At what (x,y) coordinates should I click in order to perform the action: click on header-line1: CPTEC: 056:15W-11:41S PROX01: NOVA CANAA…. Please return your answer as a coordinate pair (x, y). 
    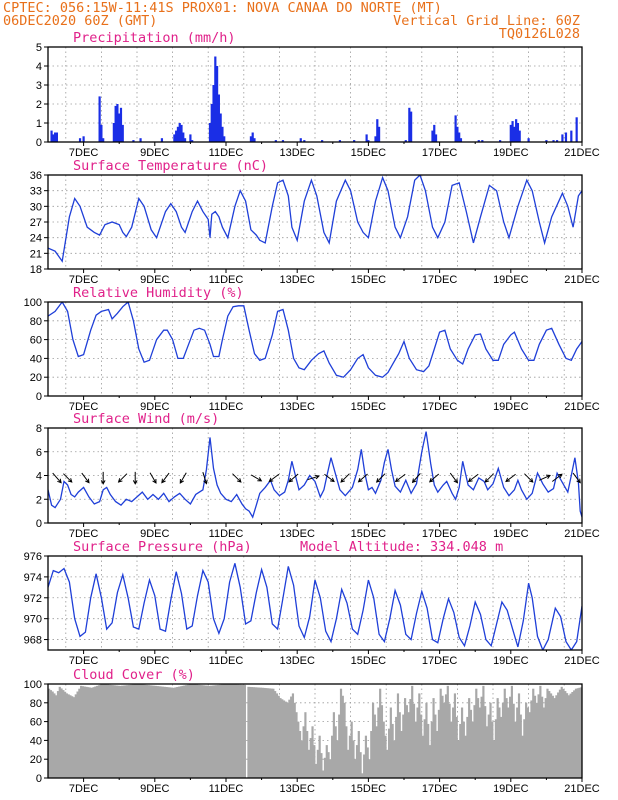
    Looking at the image, I should click on (222, 8).